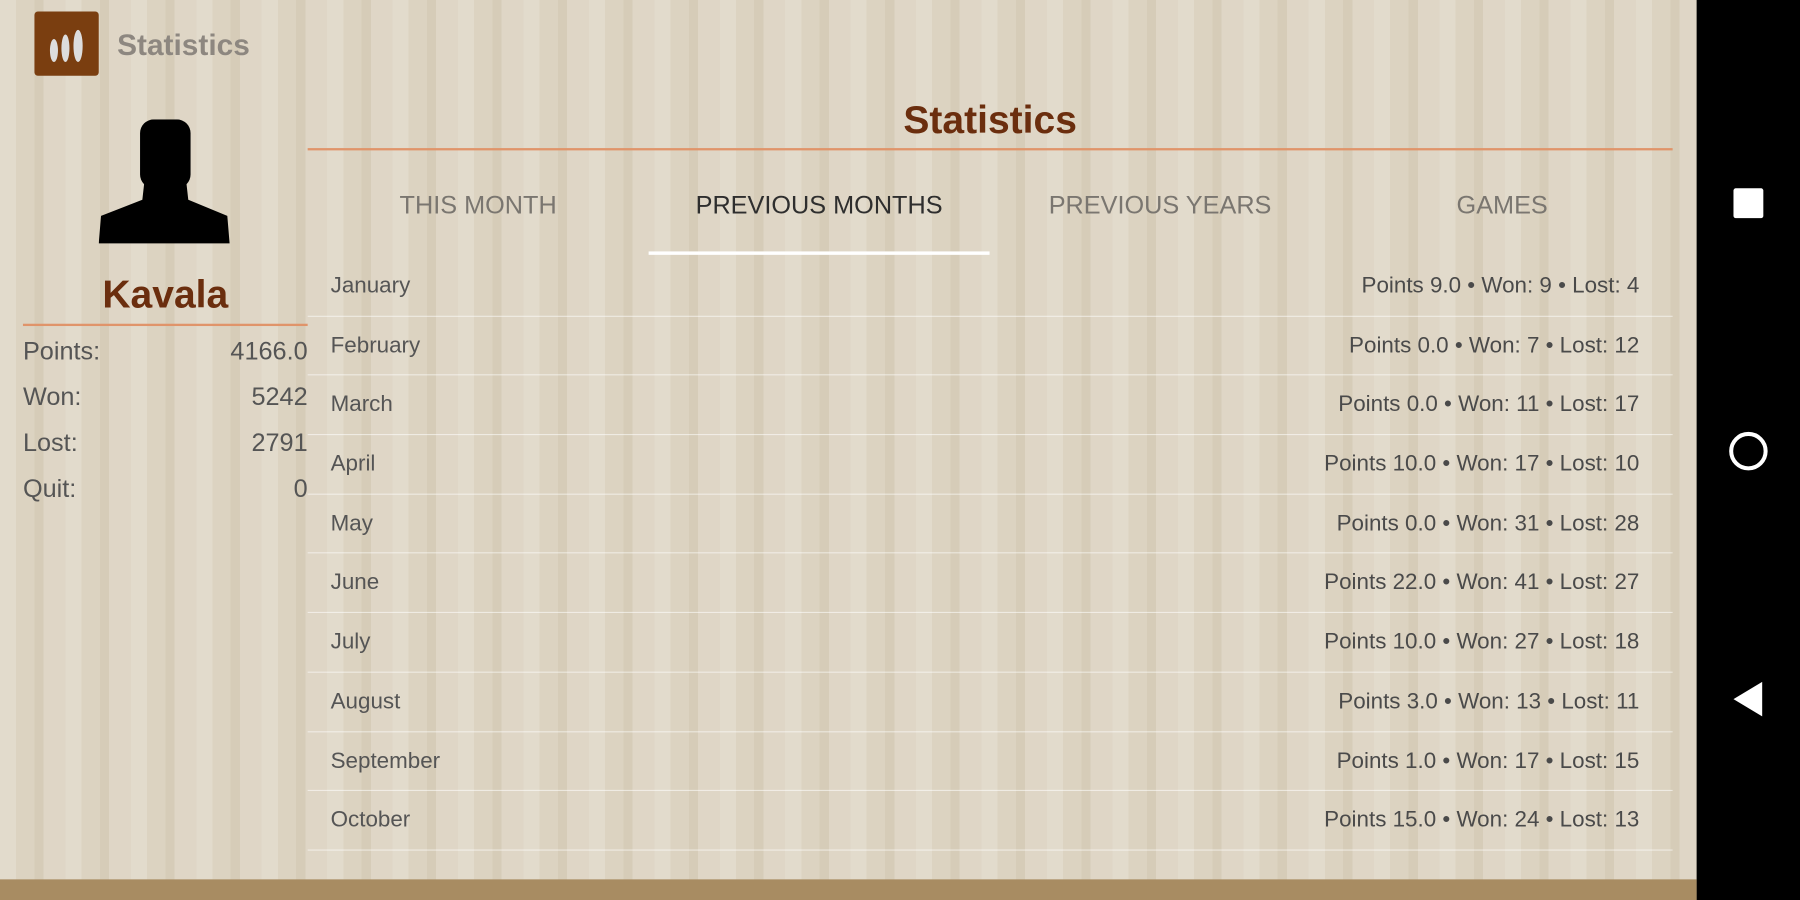  I want to click on stat-label: Lost:, so click(50, 442).